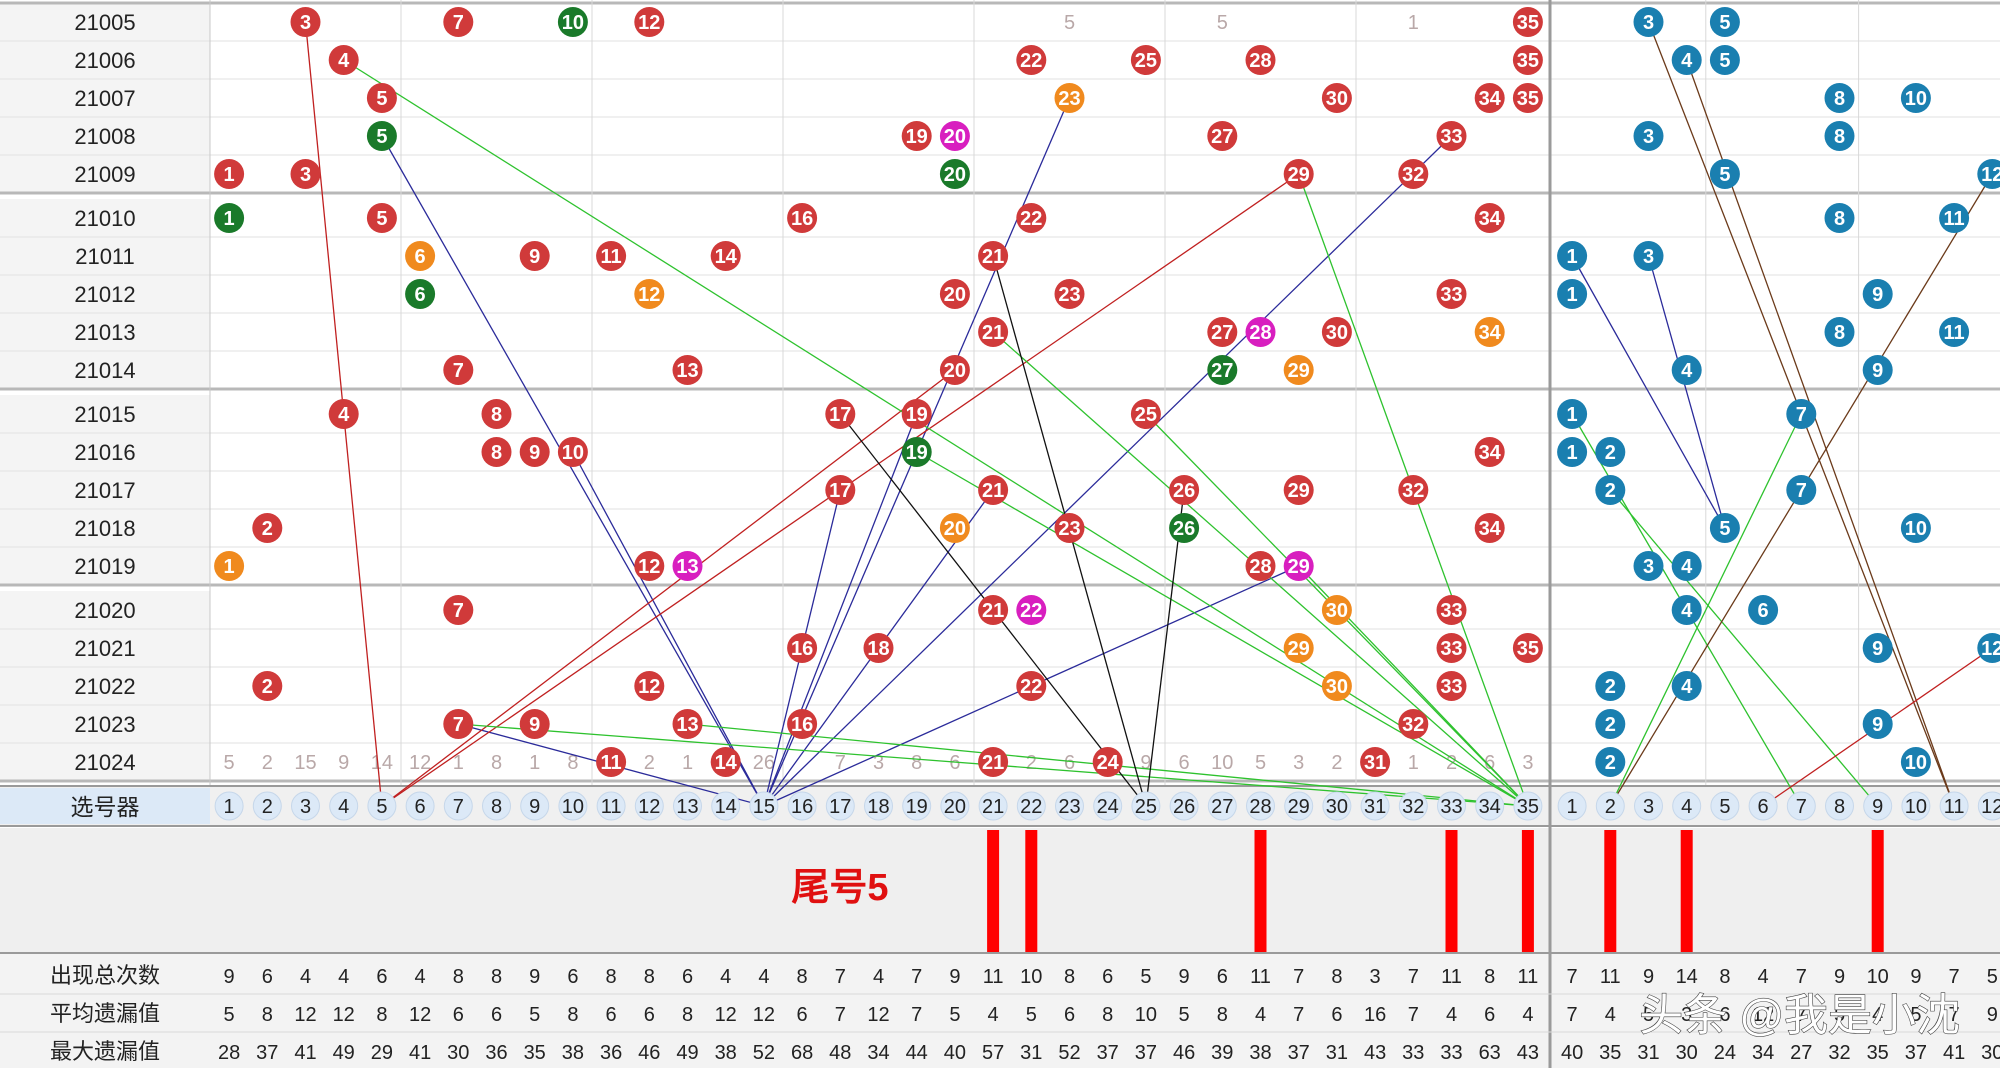 The width and height of the screenshot is (2000, 1068). Describe the element at coordinates (1184, 529) in the screenshot. I see `front-ball-number: 26` at that location.